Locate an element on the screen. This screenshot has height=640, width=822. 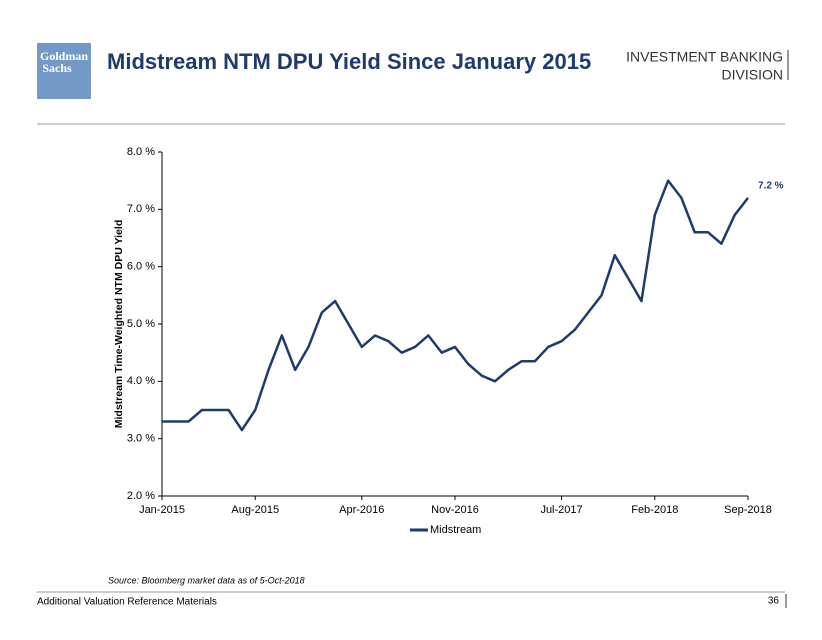
y-tick-label: 6.0 % is located at coordinates (141, 267).